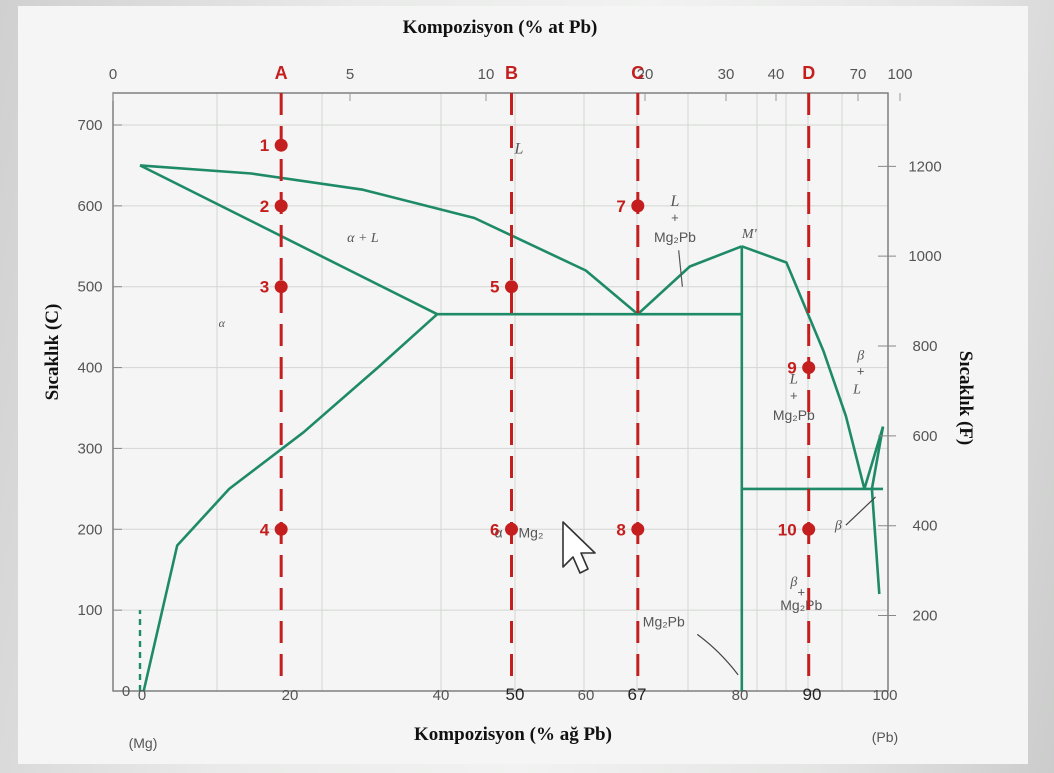  I want to click on region-label: α + Mg₂, so click(518, 532).